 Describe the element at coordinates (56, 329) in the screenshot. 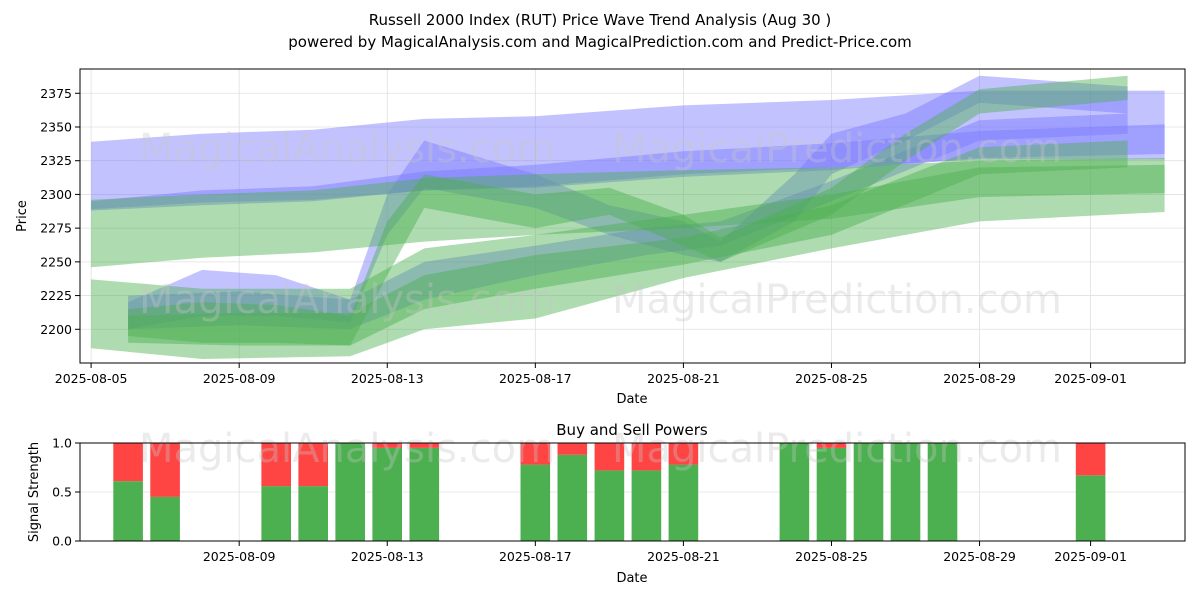

I see `price-y-tick-label: 2200` at that location.